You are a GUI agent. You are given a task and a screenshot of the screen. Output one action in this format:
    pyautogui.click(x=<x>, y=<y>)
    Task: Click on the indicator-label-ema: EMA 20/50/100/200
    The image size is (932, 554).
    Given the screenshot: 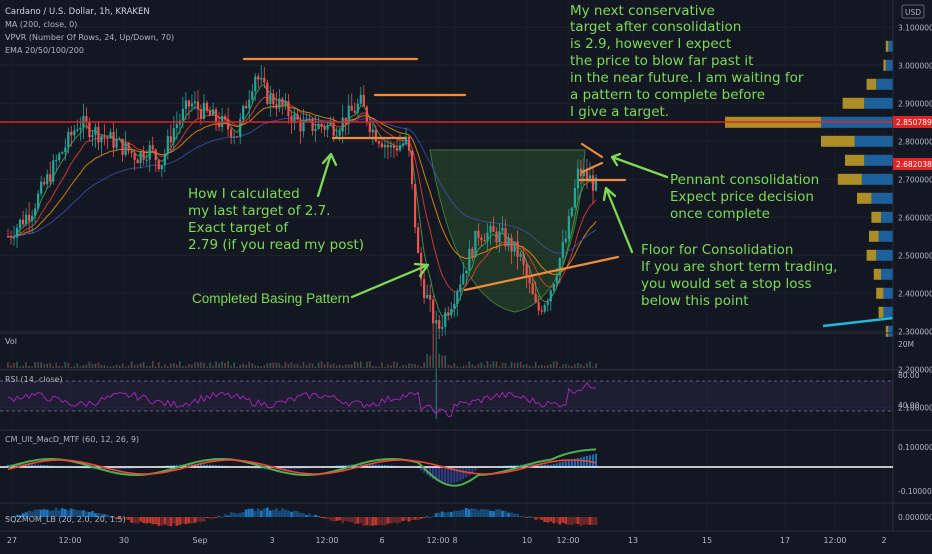 What is the action you would take?
    pyautogui.click(x=44, y=50)
    